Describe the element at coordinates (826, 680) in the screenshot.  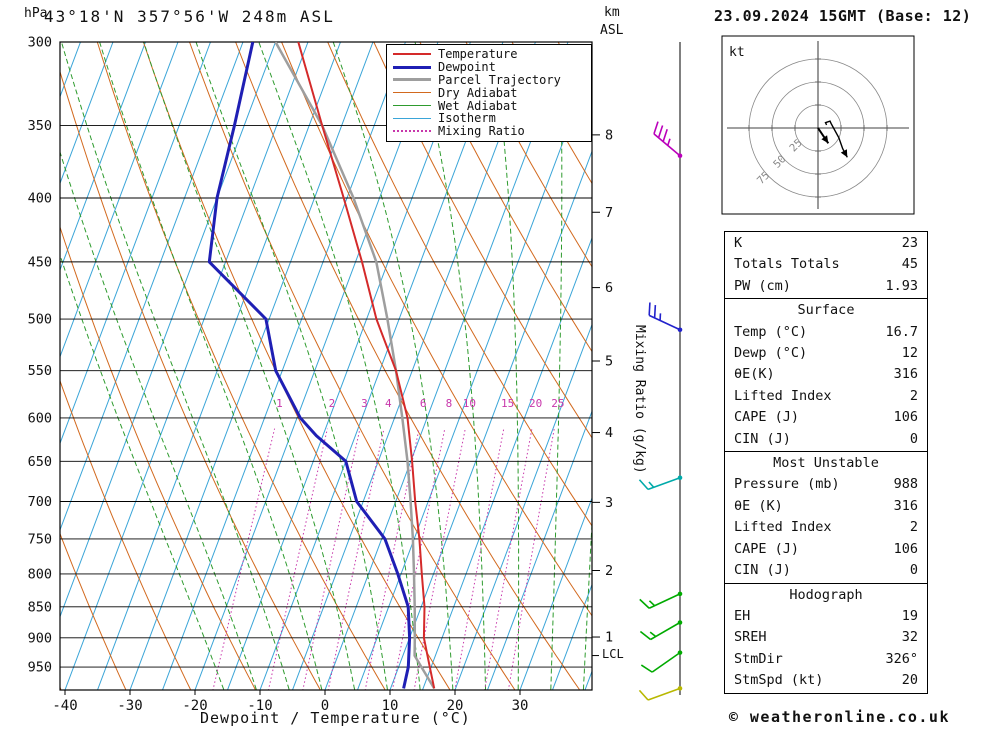
I see `table-row: StmSpd (kt) 20` at that location.